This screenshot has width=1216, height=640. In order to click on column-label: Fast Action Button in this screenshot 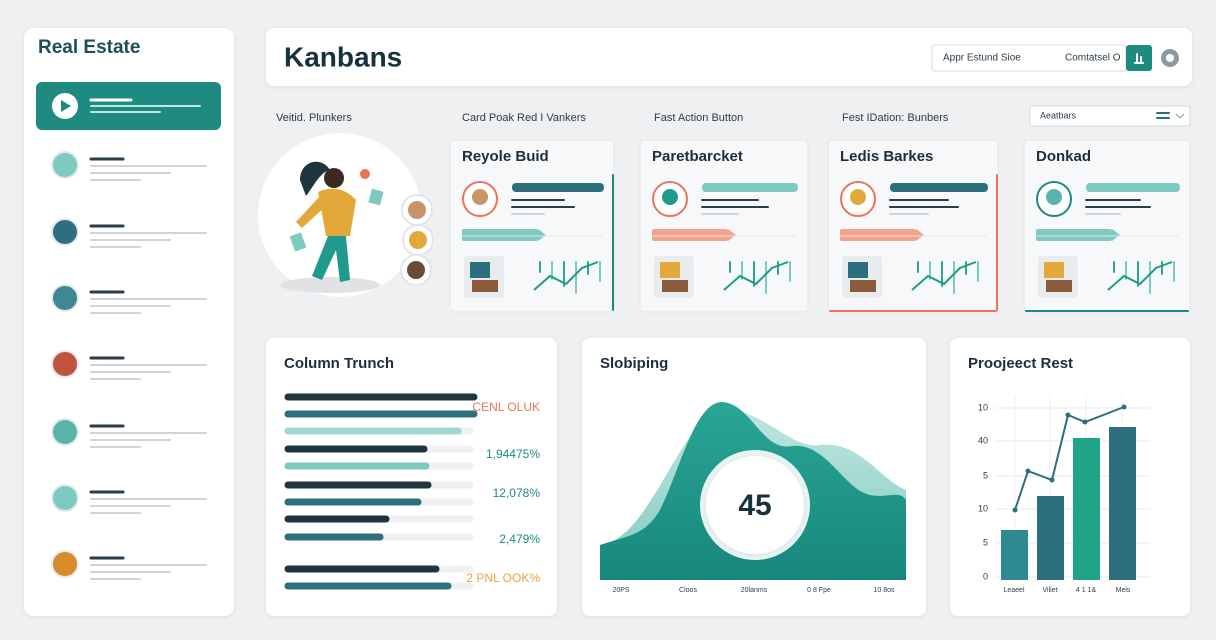, I will do `click(698, 118)`.